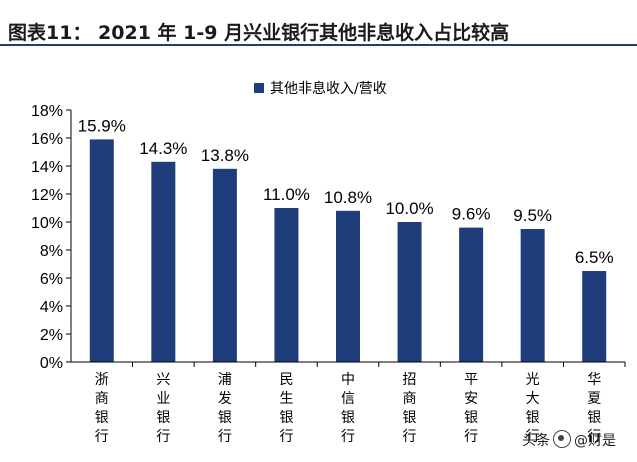  What do you see at coordinates (360, 403) in the screenshot?
I see `x-axis-categories: 浙商银行 兴业银行 浦发银行 民生银行 中信银行 招商银行 平安银行 光大银行 华夏银行` at bounding box center [360, 403].